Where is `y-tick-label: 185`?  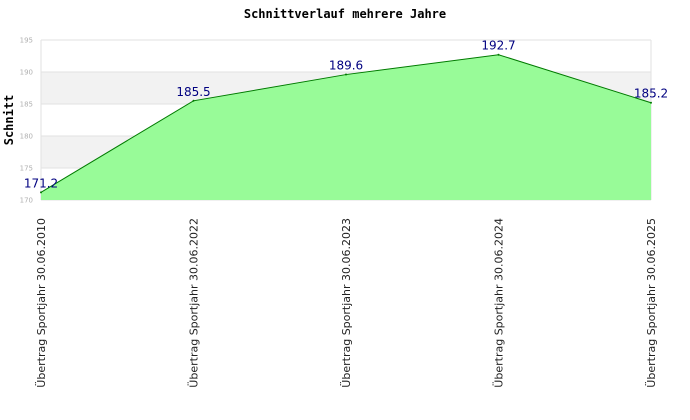 y-tick-label: 185 is located at coordinates (26, 105).